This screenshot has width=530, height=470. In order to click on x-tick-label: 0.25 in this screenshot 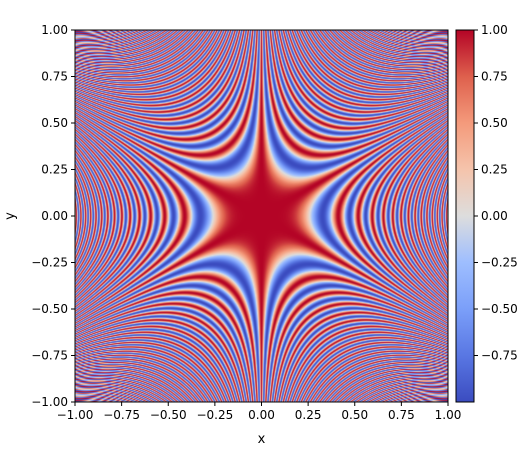, I will do `click(308, 415)`.